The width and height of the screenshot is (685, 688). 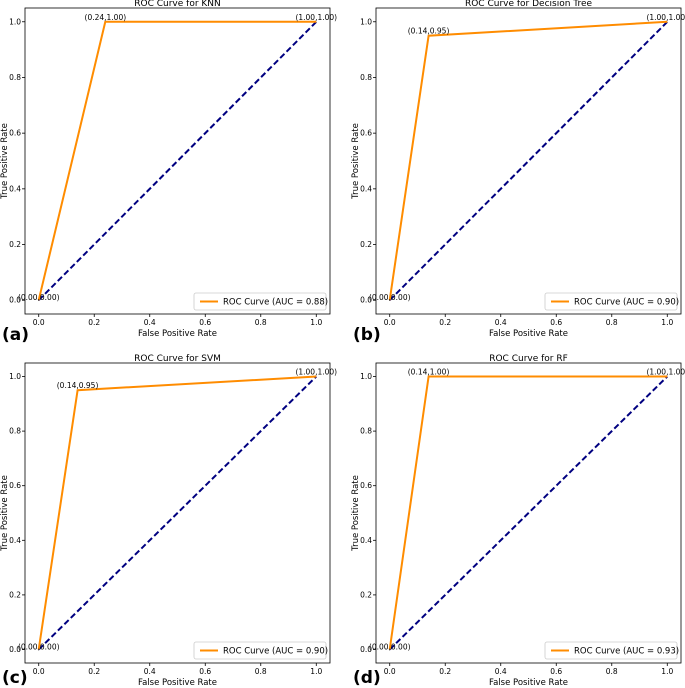 What do you see at coordinates (367, 335) in the screenshot?
I see `panel-tag: (b)` at bounding box center [367, 335].